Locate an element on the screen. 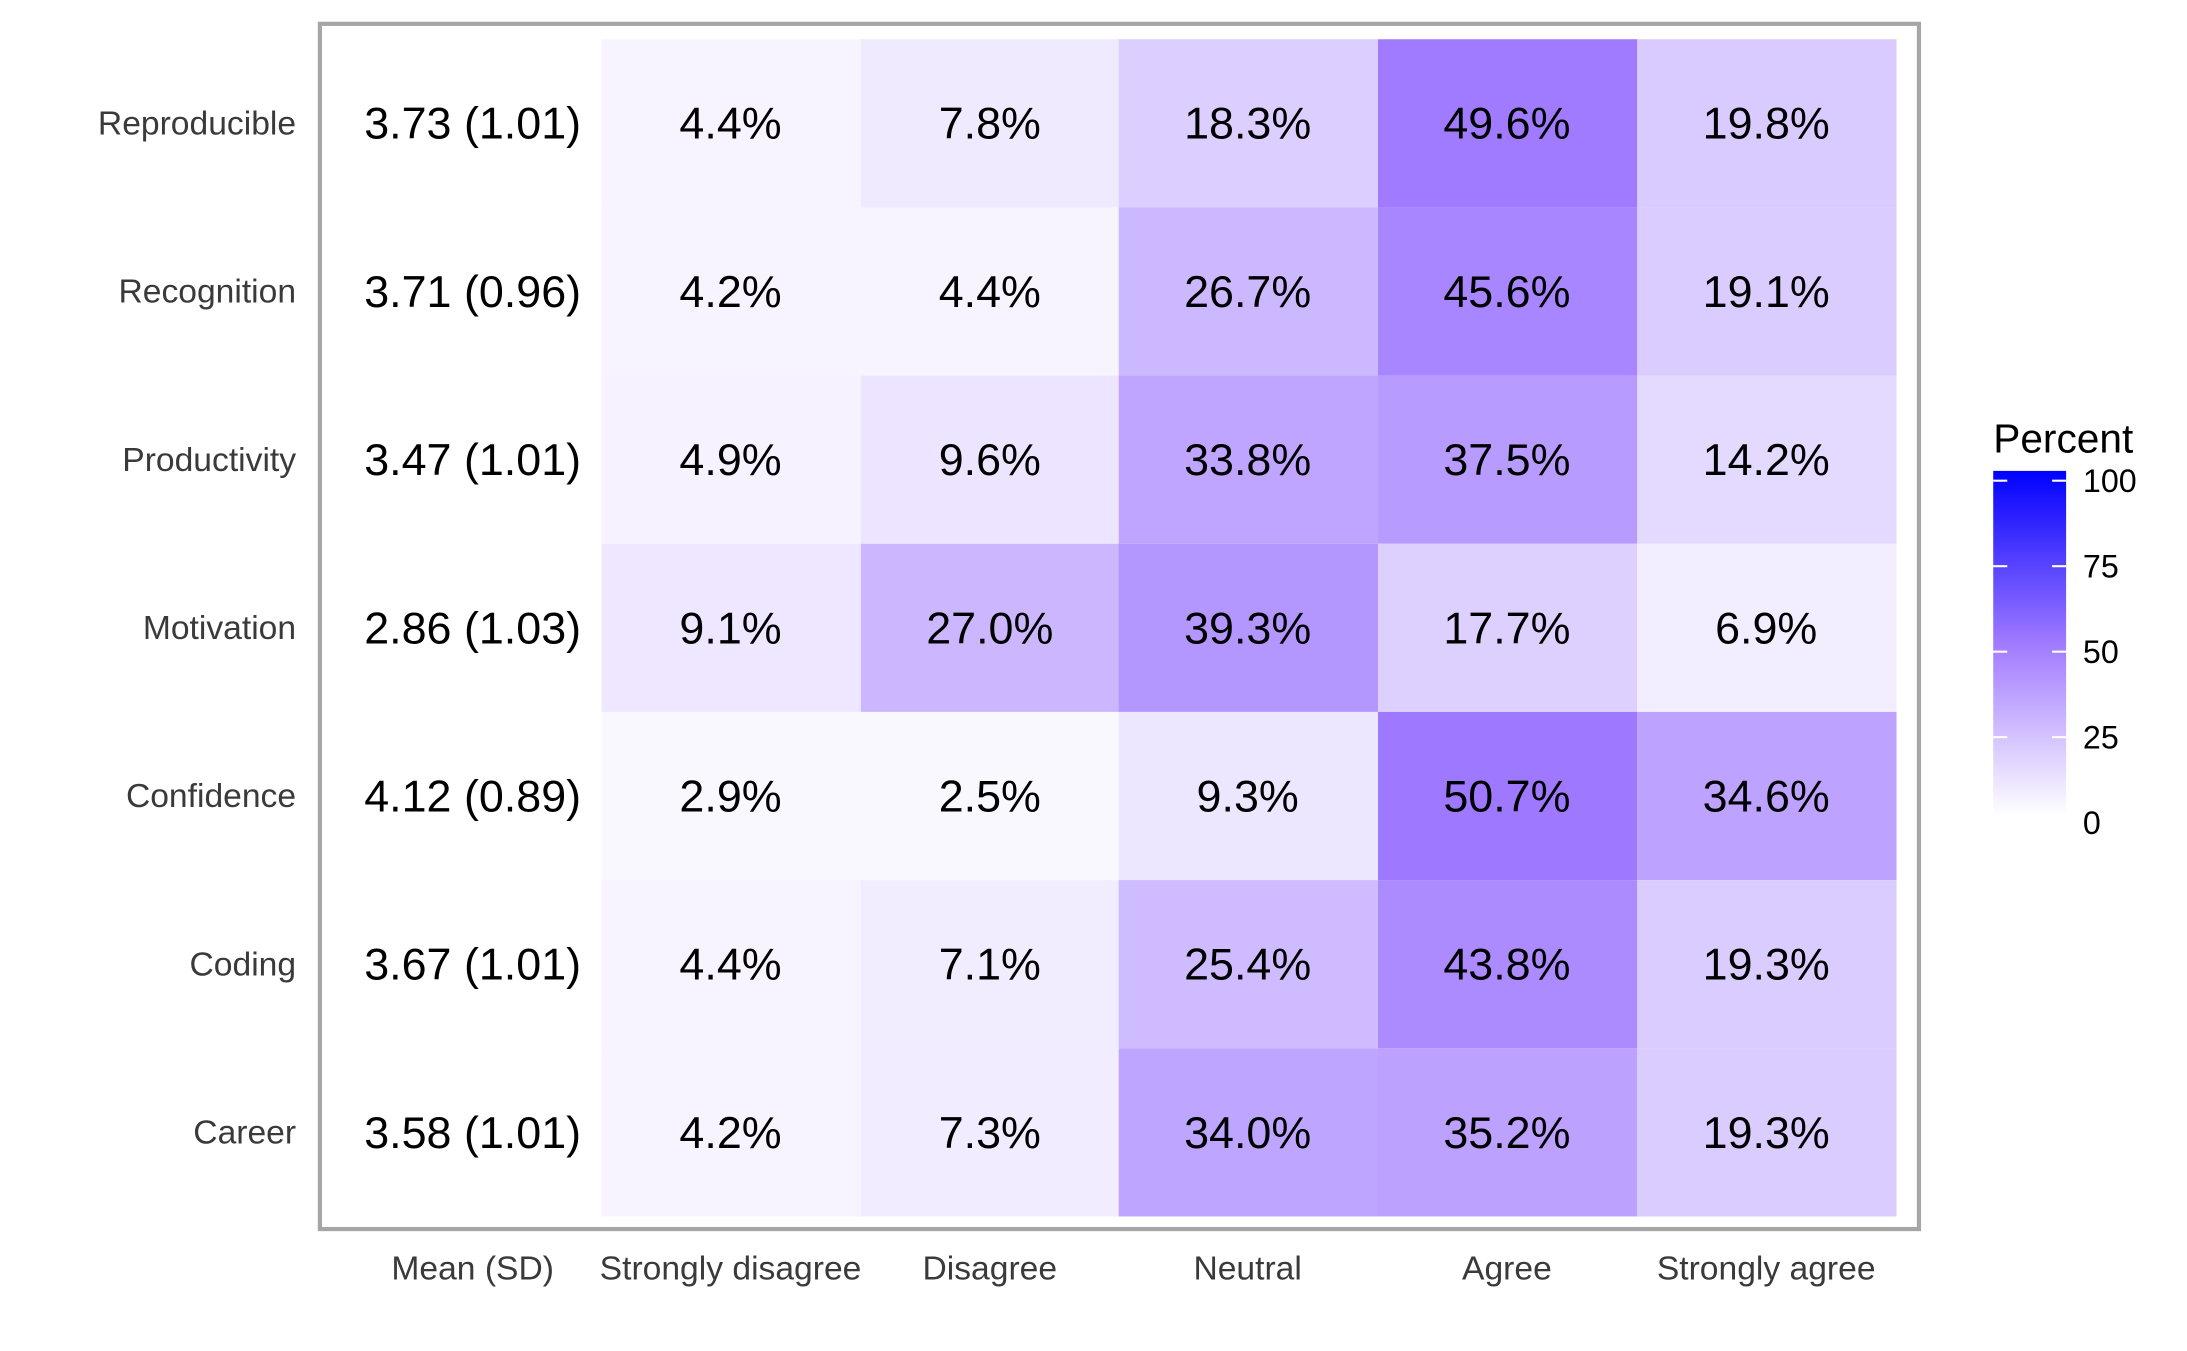  cell-coding-neutral is located at coordinates (1248, 964).